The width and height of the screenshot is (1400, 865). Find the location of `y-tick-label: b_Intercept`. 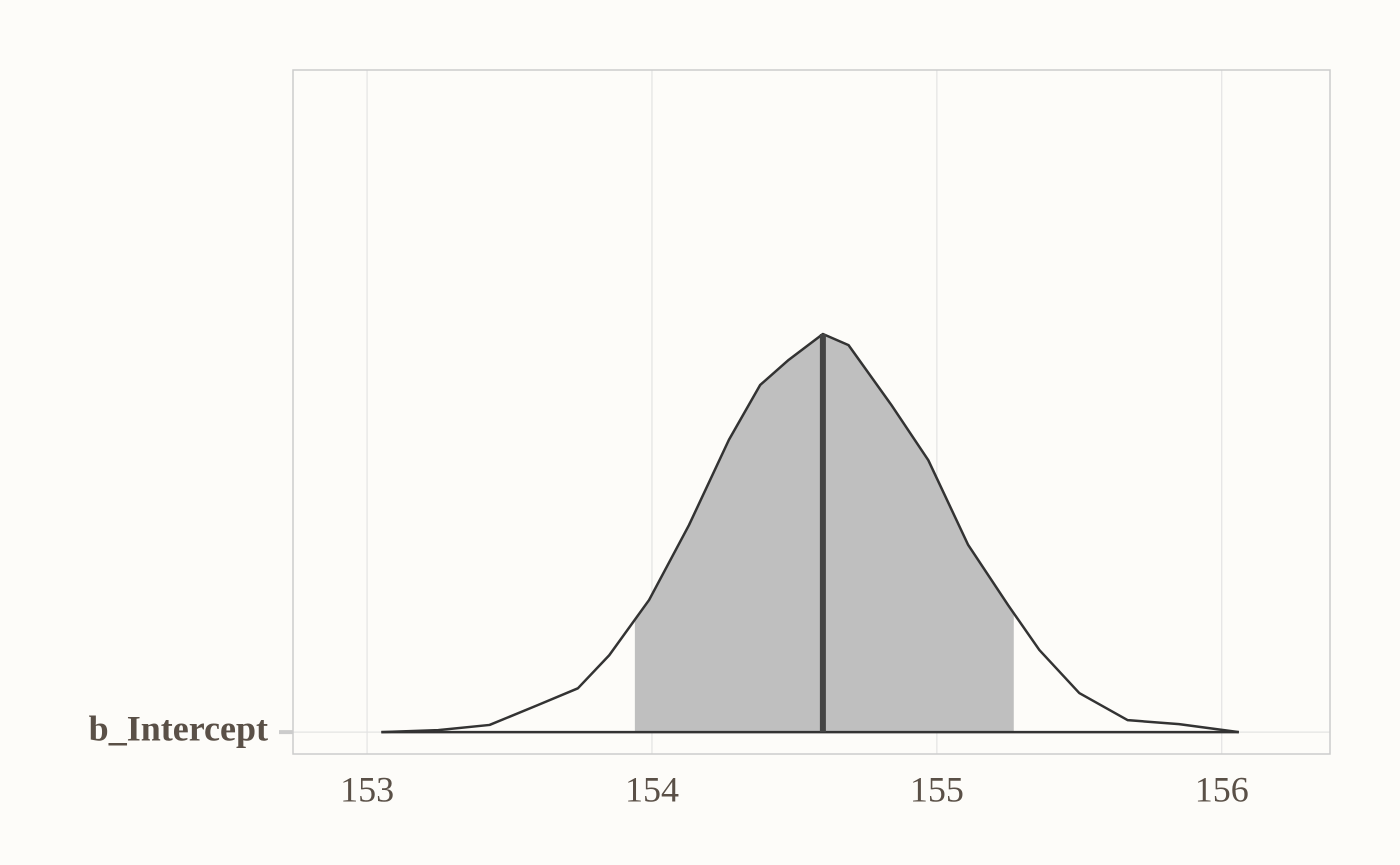

y-tick-label: b_Intercept is located at coordinates (178, 728).